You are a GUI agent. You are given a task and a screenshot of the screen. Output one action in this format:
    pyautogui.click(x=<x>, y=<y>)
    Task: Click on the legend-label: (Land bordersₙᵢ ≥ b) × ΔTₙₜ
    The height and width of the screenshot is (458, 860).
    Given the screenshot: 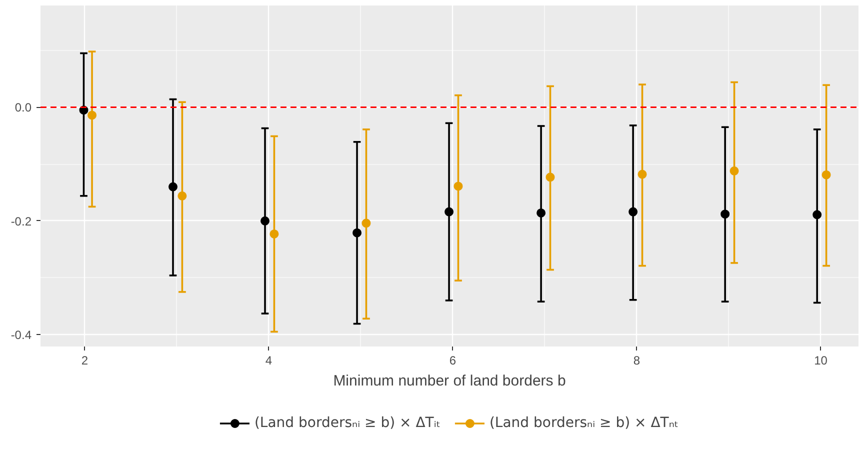 What is the action you would take?
    pyautogui.click(x=584, y=423)
    